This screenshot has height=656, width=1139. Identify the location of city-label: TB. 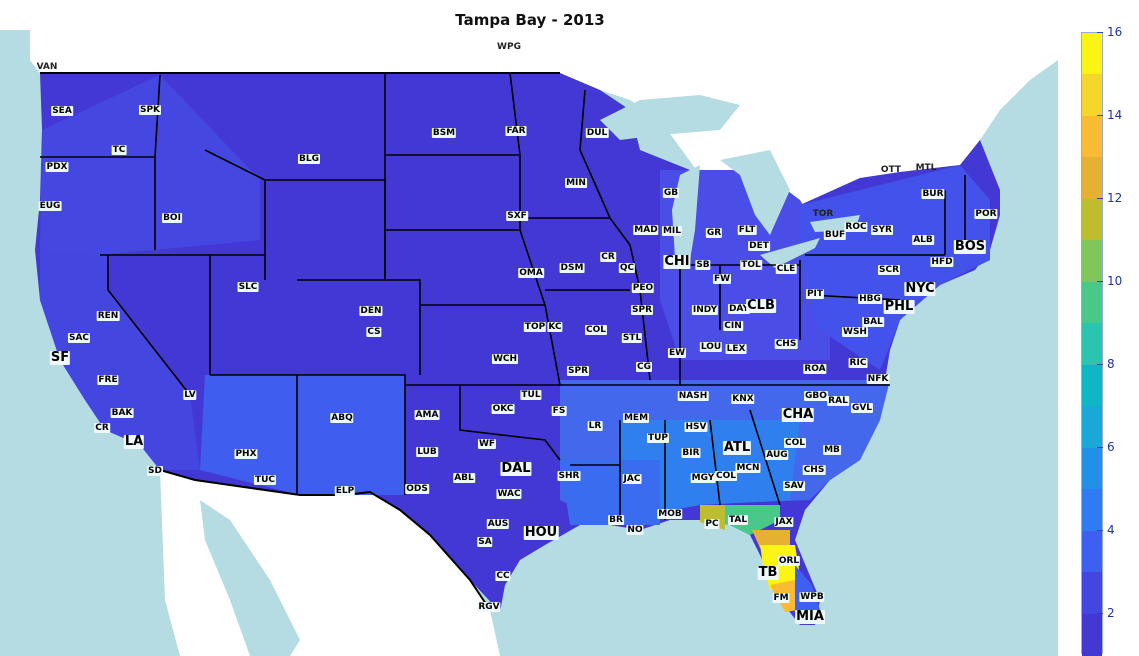
(768, 572).